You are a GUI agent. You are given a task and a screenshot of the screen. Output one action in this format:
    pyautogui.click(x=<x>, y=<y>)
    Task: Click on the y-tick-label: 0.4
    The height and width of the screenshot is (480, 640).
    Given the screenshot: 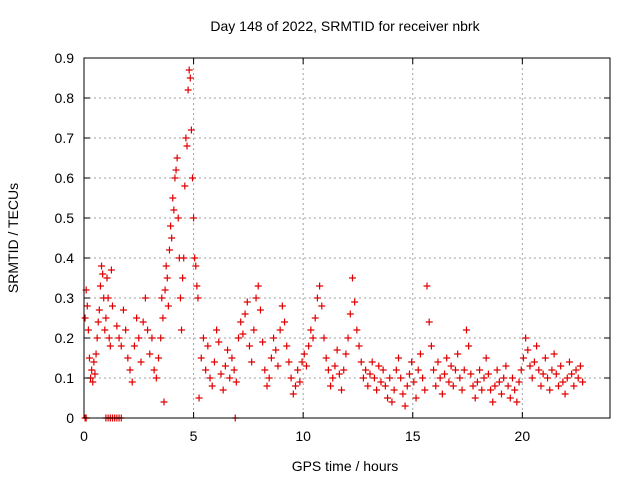 What is the action you would take?
    pyautogui.click(x=65, y=258)
    